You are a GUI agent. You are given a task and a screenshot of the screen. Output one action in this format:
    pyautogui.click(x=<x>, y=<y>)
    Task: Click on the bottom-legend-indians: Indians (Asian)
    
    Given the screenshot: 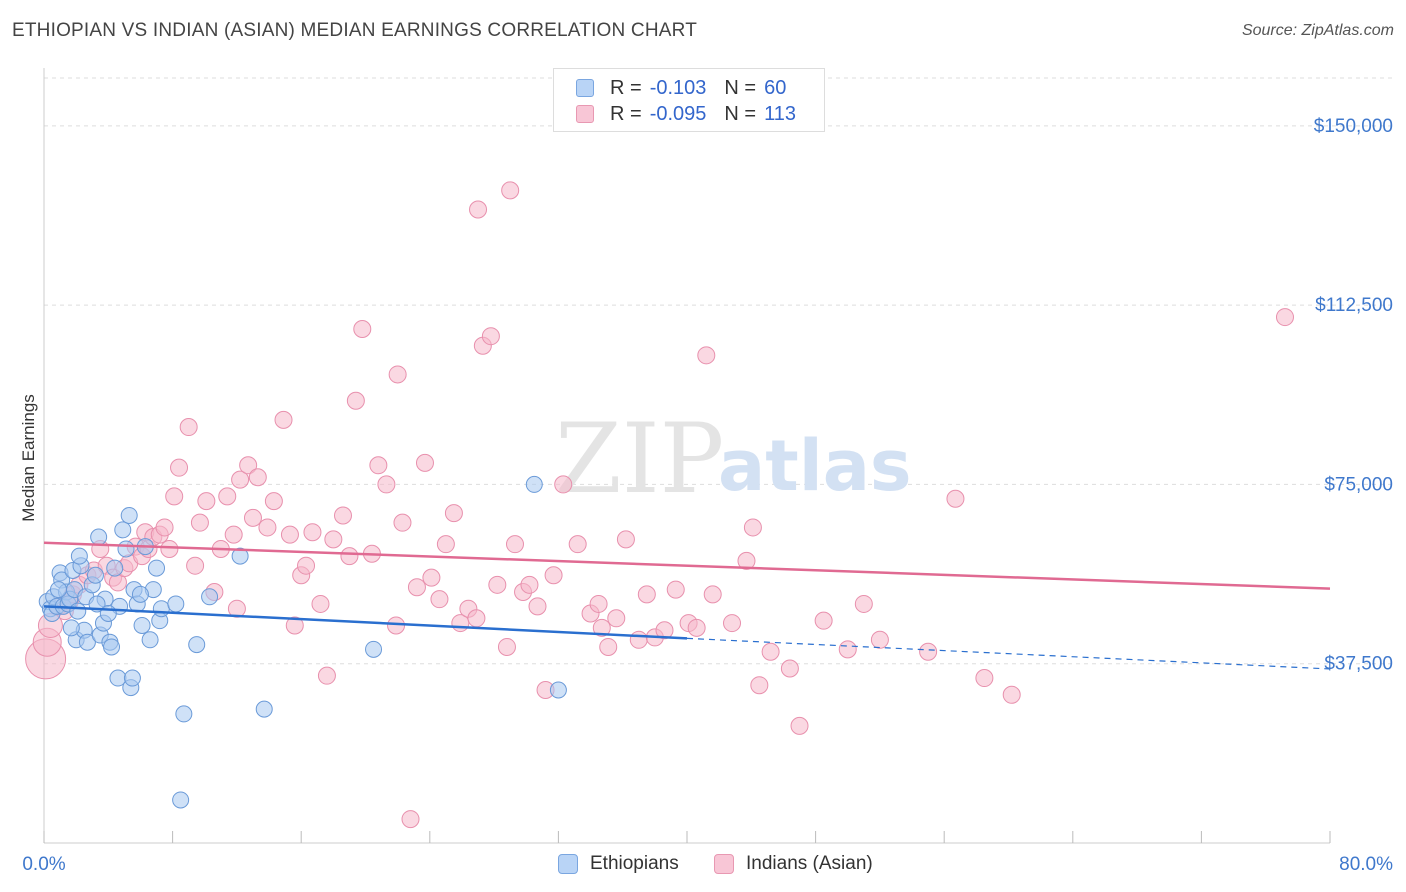 What is the action you would take?
    pyautogui.click(x=793, y=864)
    